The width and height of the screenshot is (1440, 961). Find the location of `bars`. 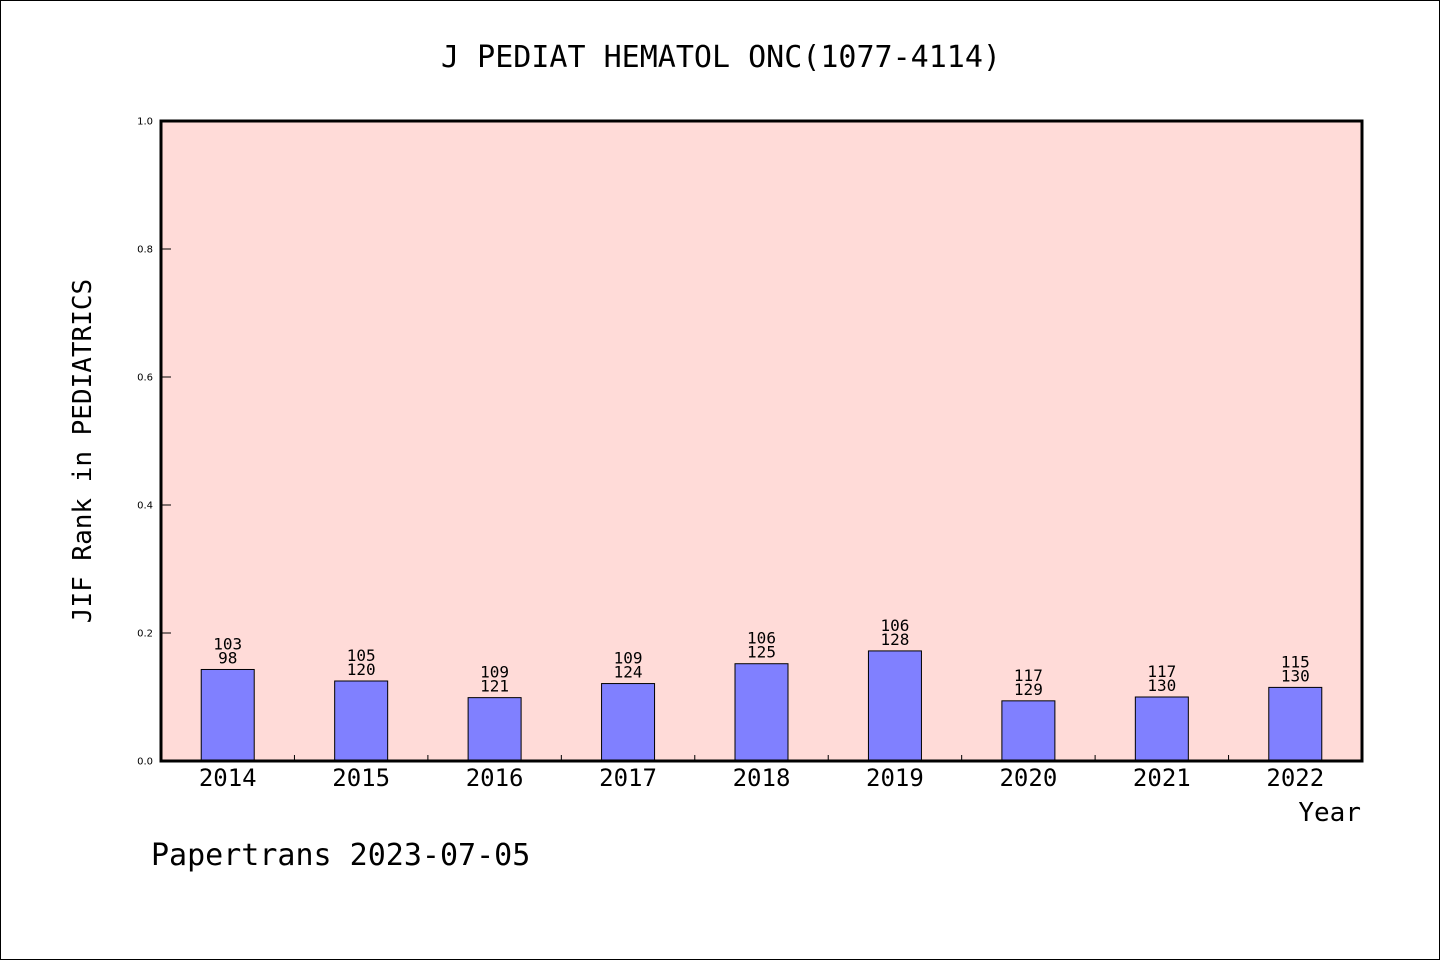

bars is located at coordinates (761, 706).